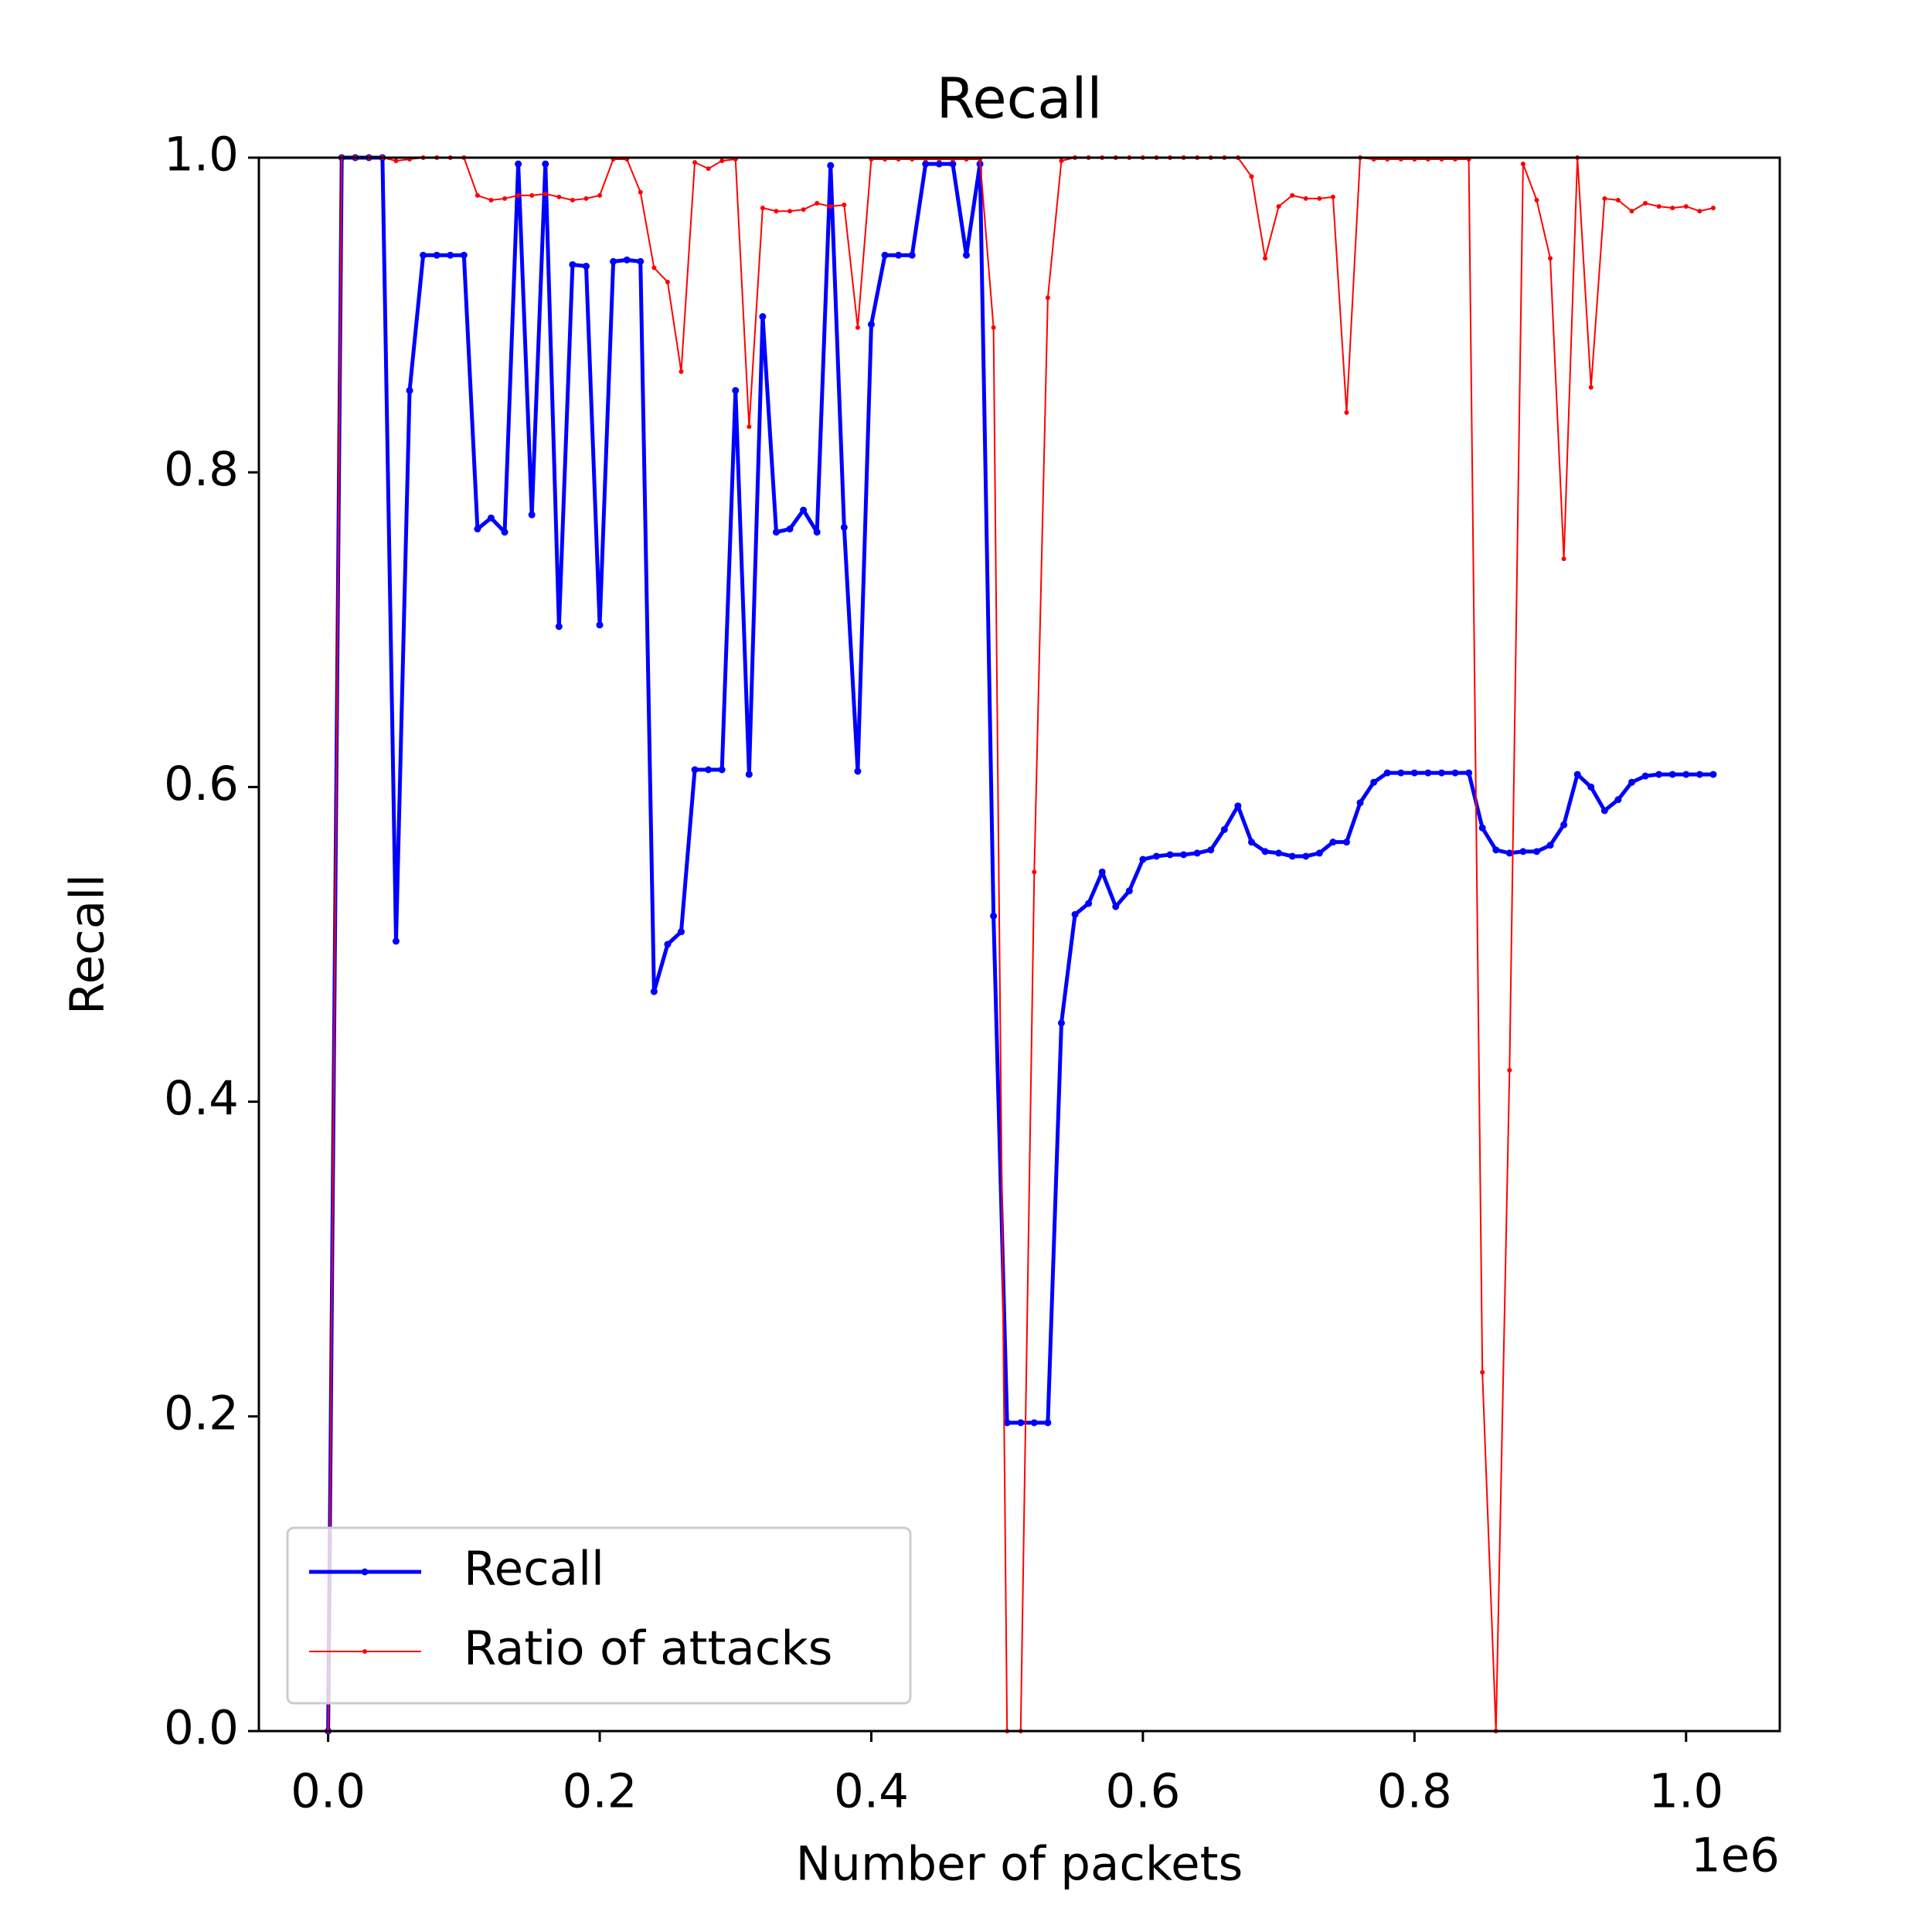  I want to click on x-tick-label: 0.0, so click(328, 1792).